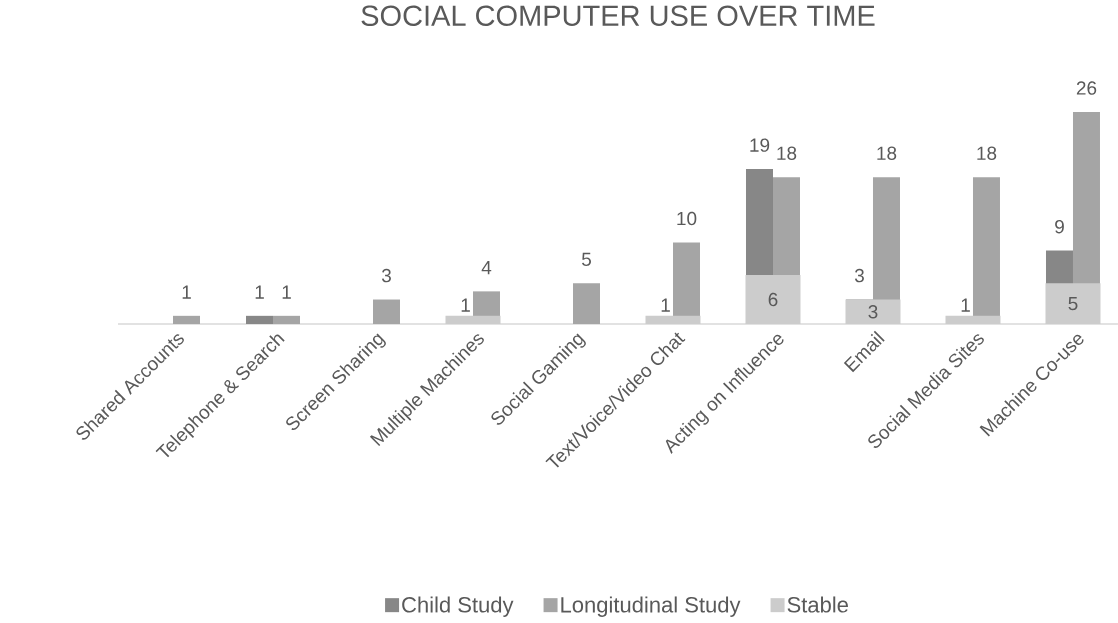 The image size is (1118, 623). I want to click on data-label: 6, so click(773, 299).